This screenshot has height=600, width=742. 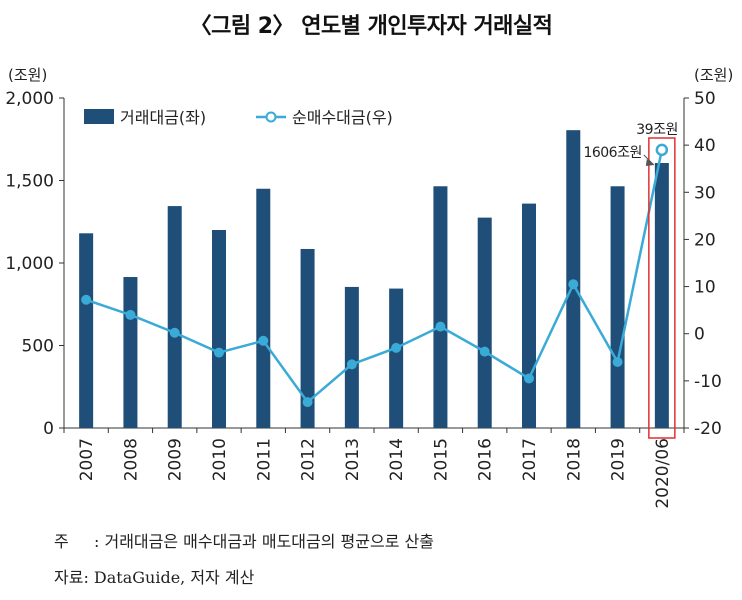 What do you see at coordinates (705, 288) in the screenshot?
I see `y-right-tick-label: 10` at bounding box center [705, 288].